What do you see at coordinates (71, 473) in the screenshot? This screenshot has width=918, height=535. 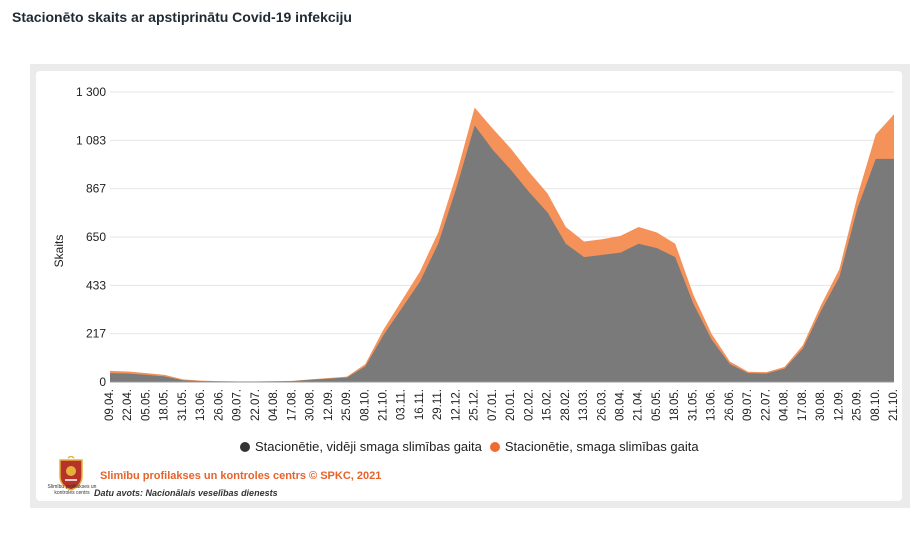 I see `spkc-logo` at bounding box center [71, 473].